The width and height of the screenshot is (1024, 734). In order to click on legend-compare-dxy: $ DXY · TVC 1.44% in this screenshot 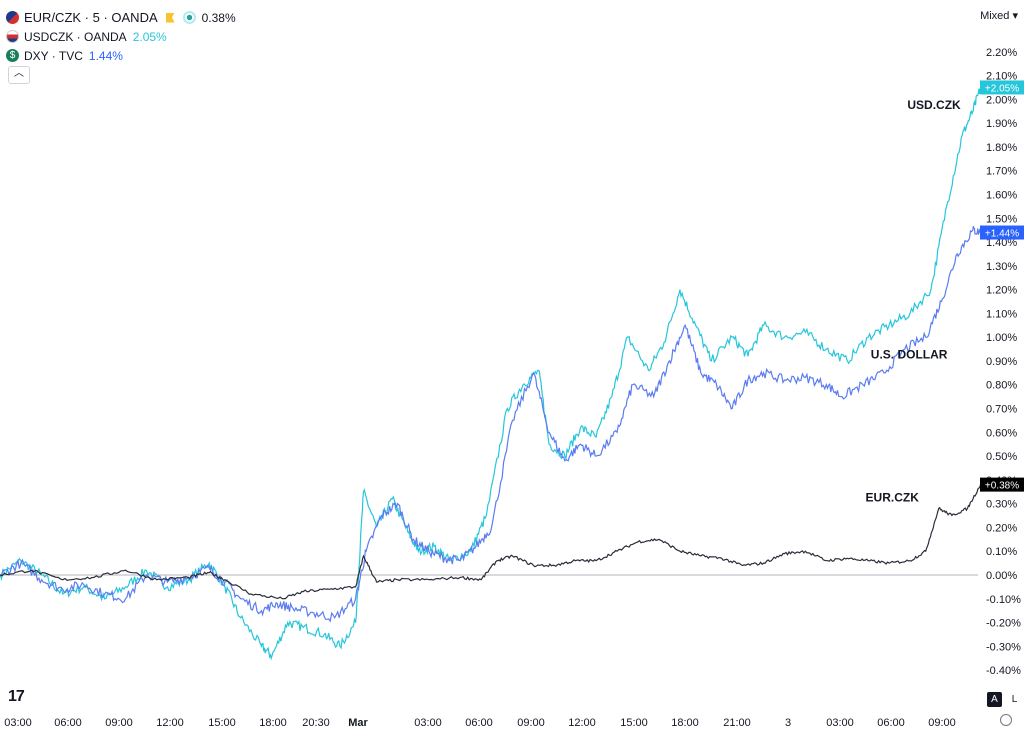, I will do `click(121, 55)`.